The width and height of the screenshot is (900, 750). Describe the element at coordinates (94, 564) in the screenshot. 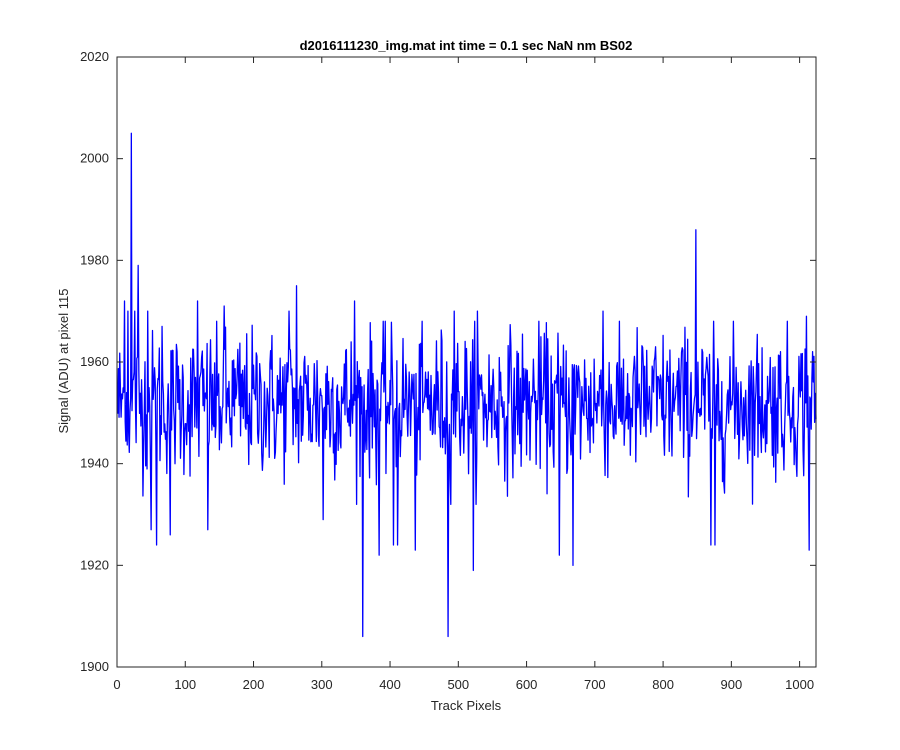

I see `y-tick-label: 1920` at that location.